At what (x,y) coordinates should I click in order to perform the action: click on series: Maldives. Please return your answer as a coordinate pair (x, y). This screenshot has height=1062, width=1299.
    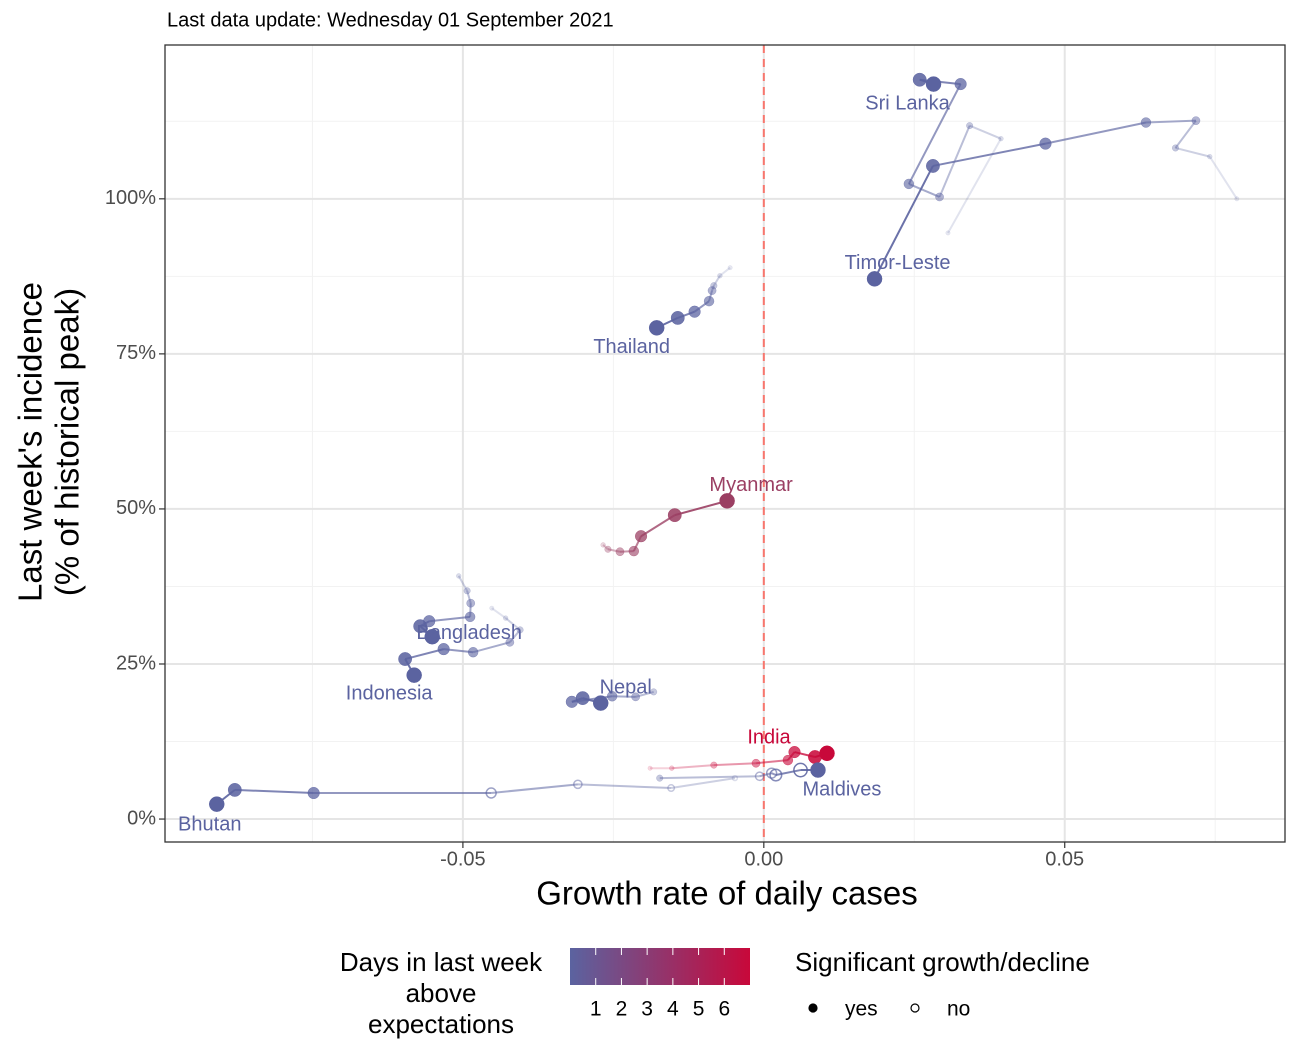
    Looking at the image, I should click on (768, 781).